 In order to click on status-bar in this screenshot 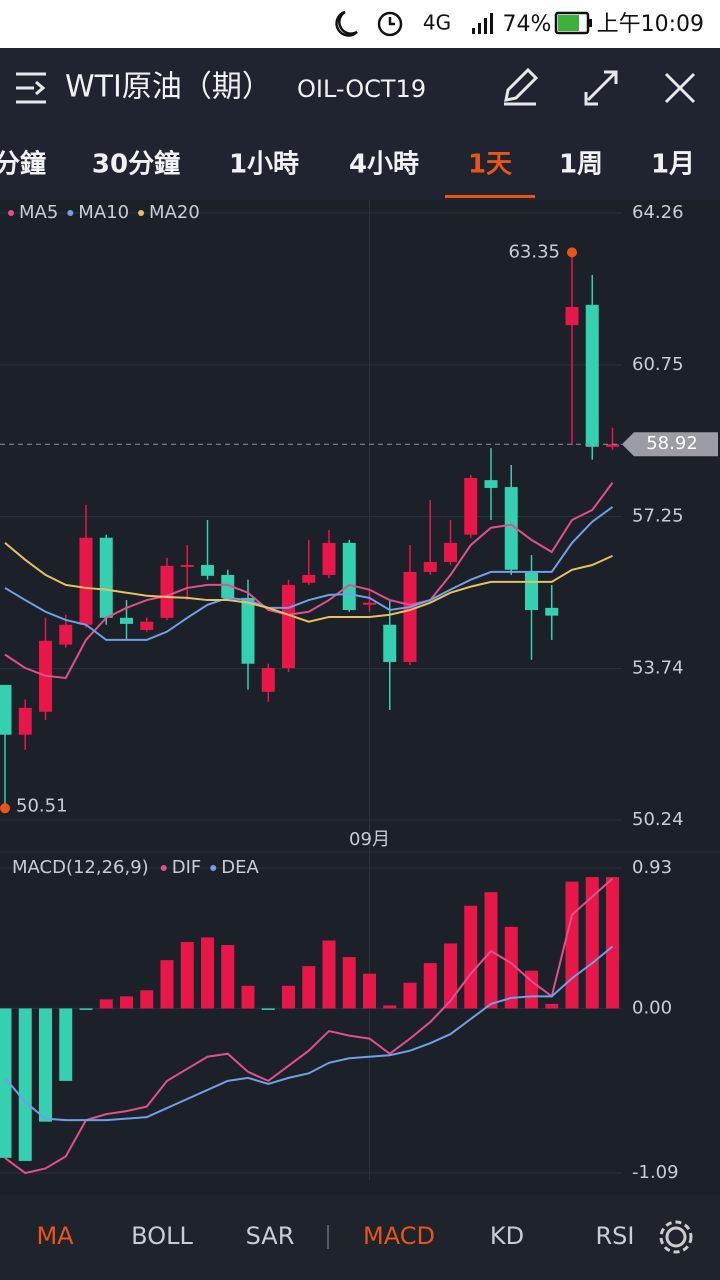, I will do `click(360, 24)`.